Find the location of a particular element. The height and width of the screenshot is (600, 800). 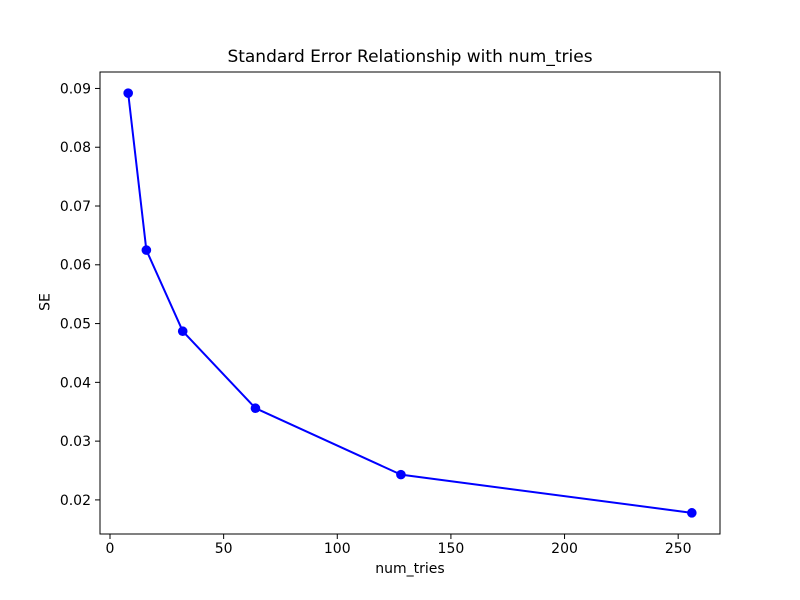

x-axis-tick-label: 50 is located at coordinates (224, 549).